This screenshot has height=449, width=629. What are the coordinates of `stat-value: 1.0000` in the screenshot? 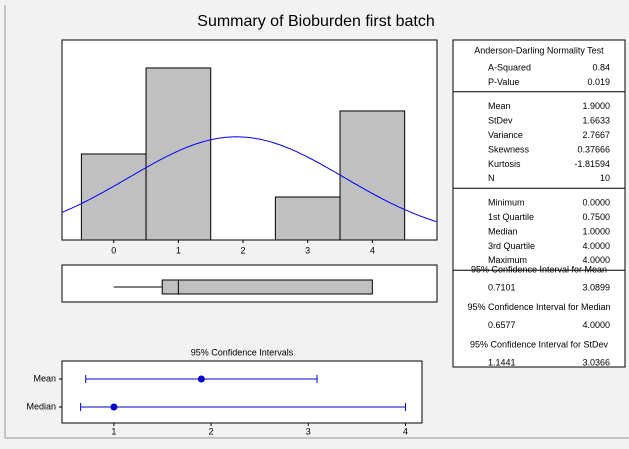 It's located at (596, 231).